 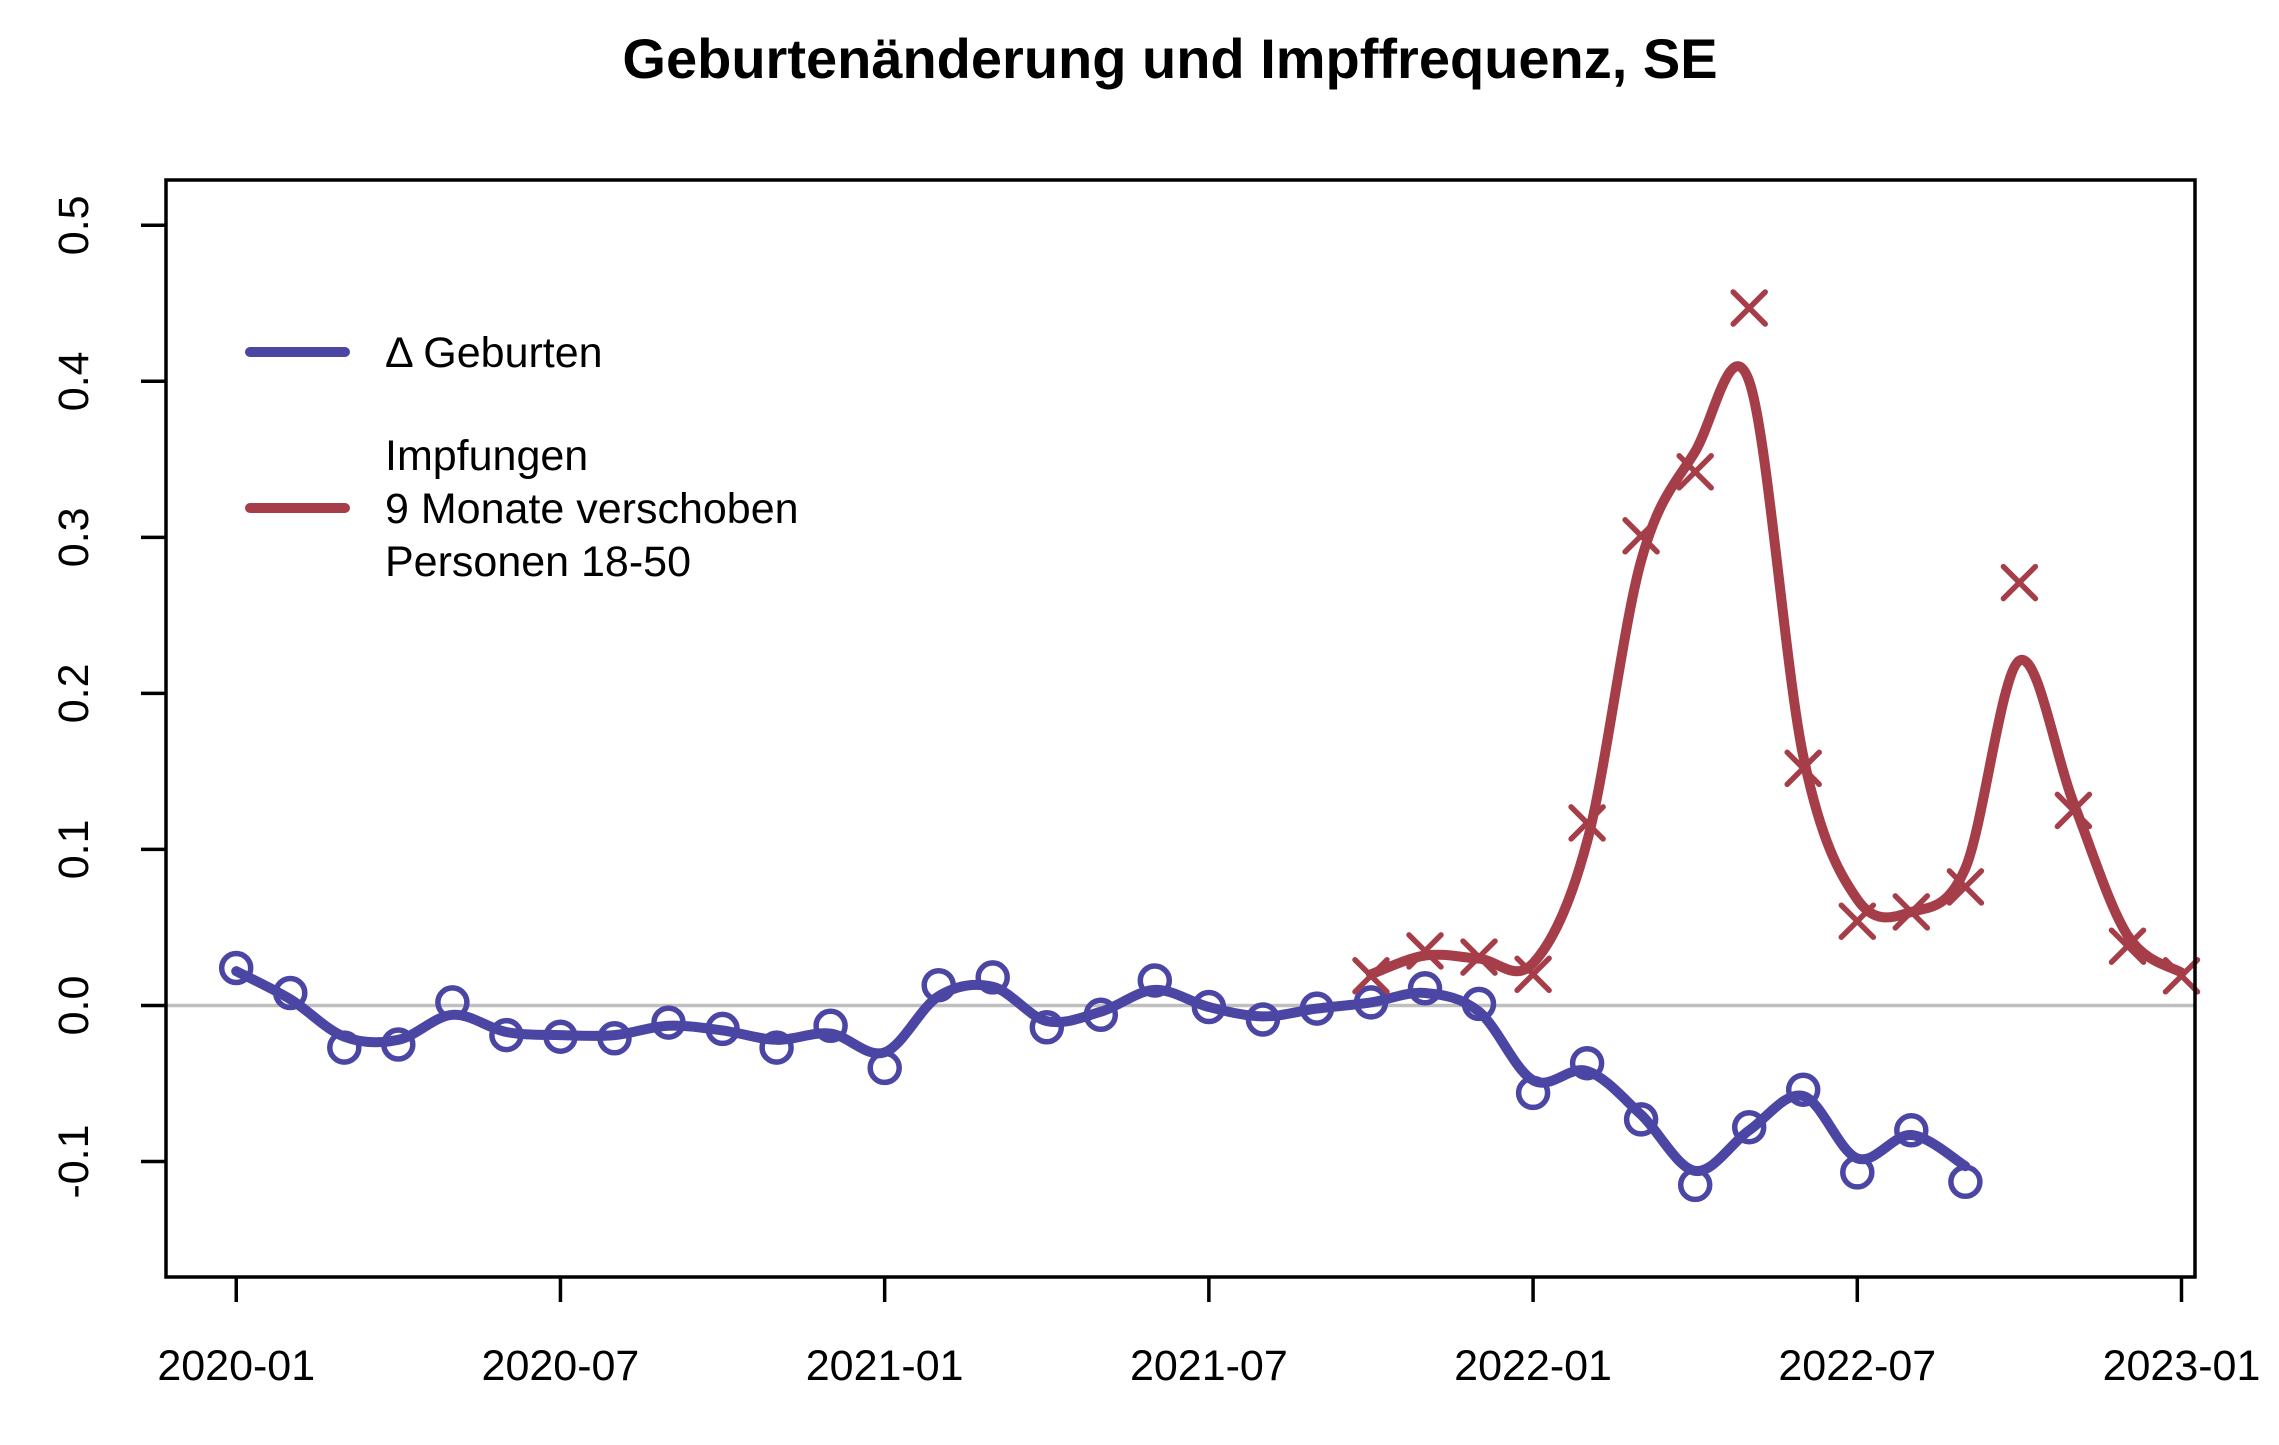 I want to click on x-tick-label: 2021-07, so click(x=1209, y=1366).